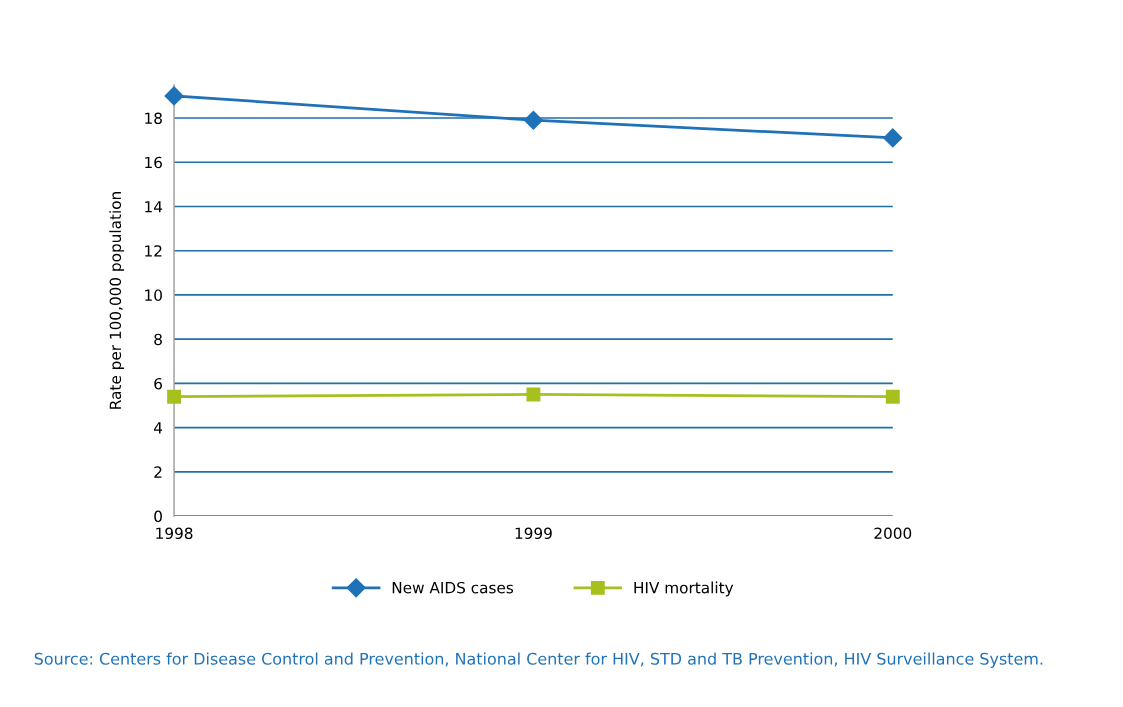 This screenshot has height=707, width=1123. I want to click on y-axis-title: Rate per 100,000 population, so click(117, 300).